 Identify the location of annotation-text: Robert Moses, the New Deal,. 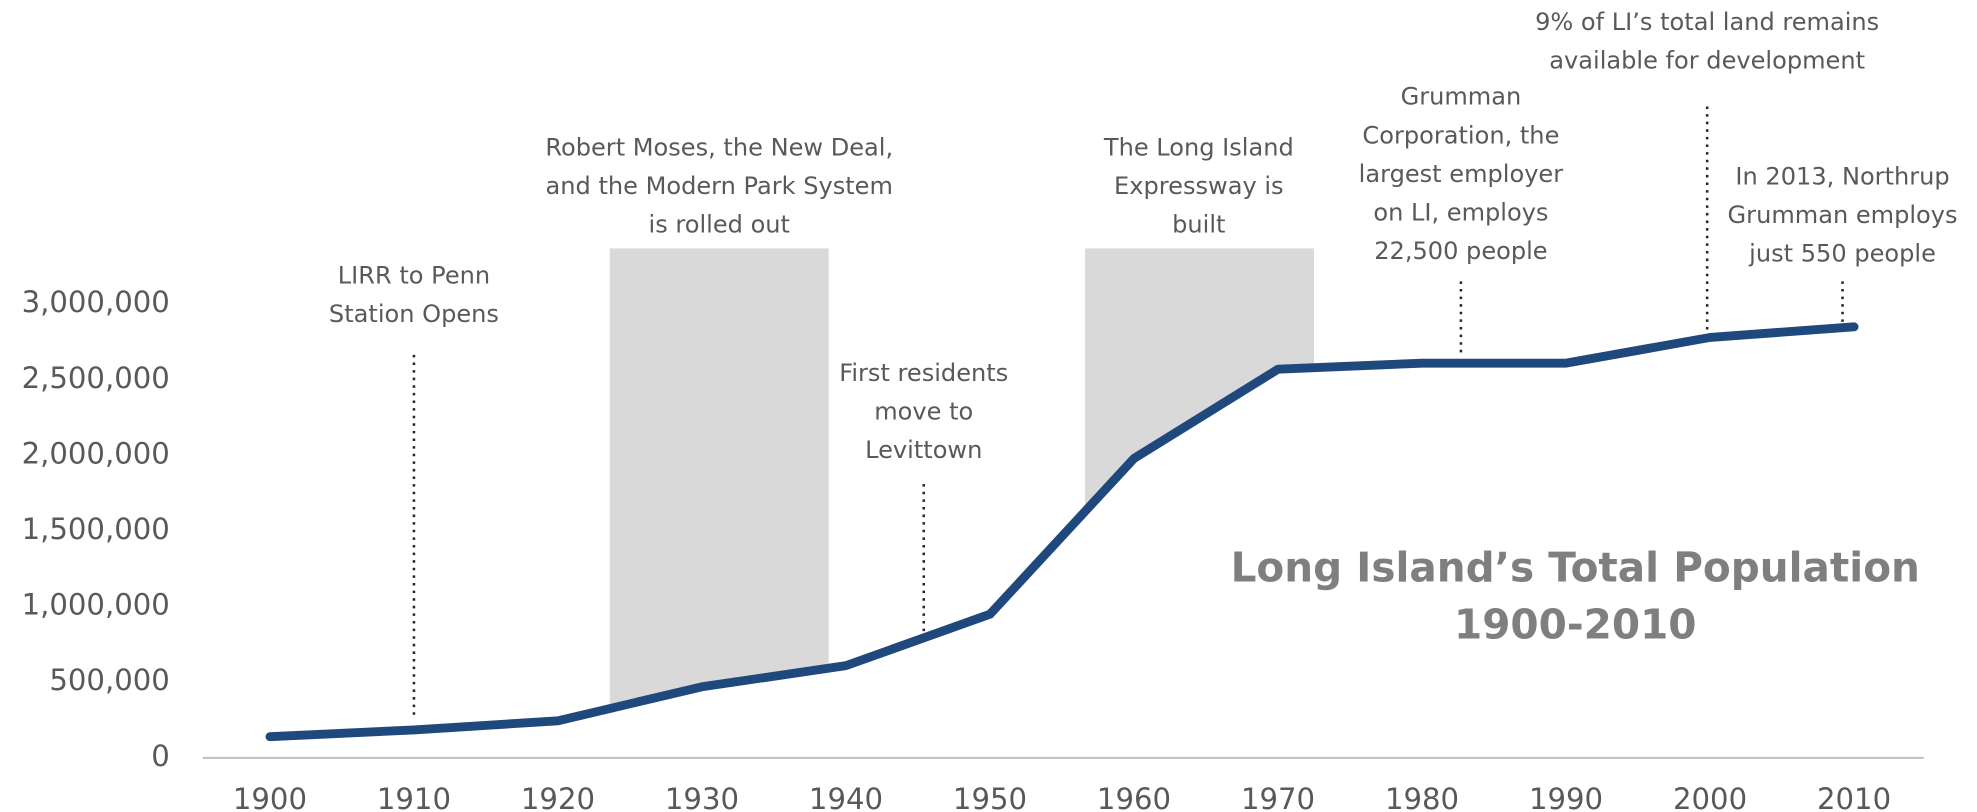
(719, 147).